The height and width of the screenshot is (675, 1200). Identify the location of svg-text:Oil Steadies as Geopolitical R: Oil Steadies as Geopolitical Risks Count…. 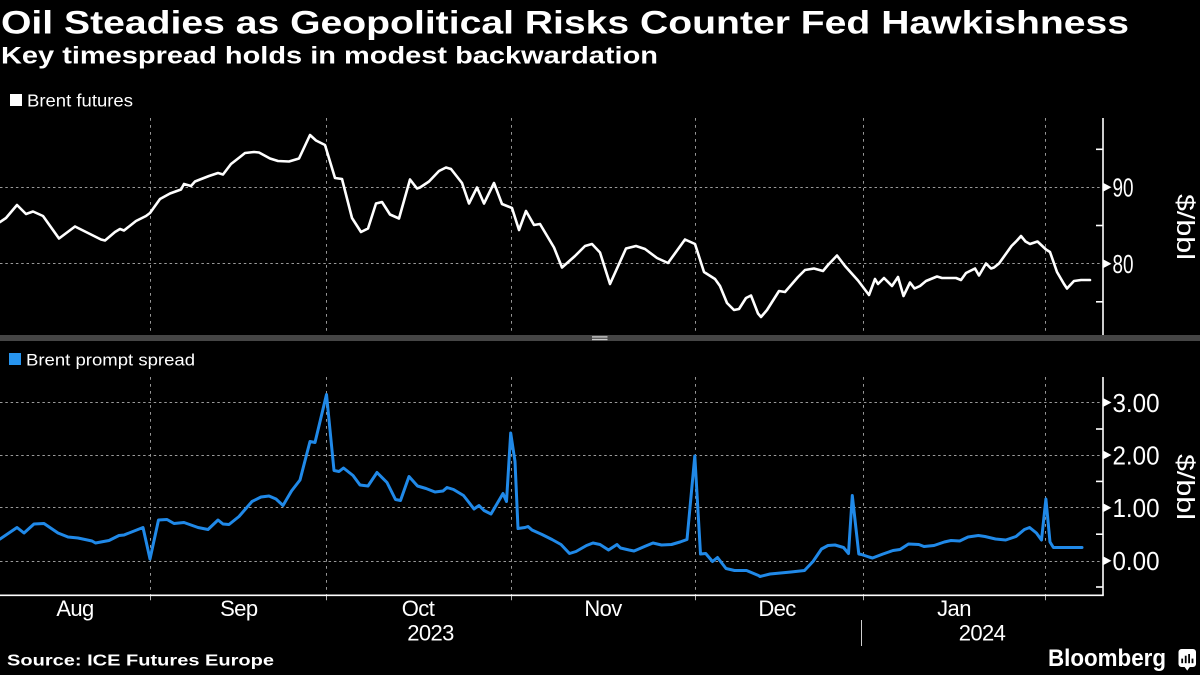
(565, 23).